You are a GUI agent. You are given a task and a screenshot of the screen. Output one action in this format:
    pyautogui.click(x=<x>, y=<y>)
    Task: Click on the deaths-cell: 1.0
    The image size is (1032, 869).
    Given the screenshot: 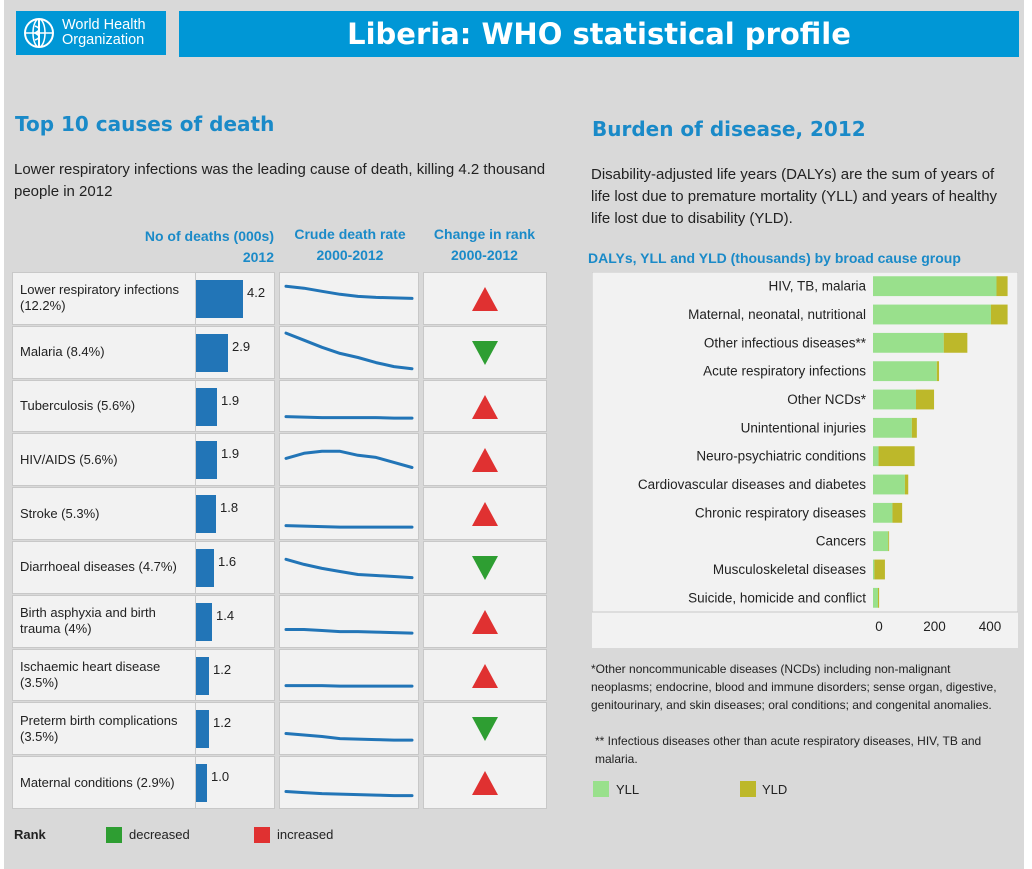 What is the action you would take?
    pyautogui.click(x=235, y=782)
    